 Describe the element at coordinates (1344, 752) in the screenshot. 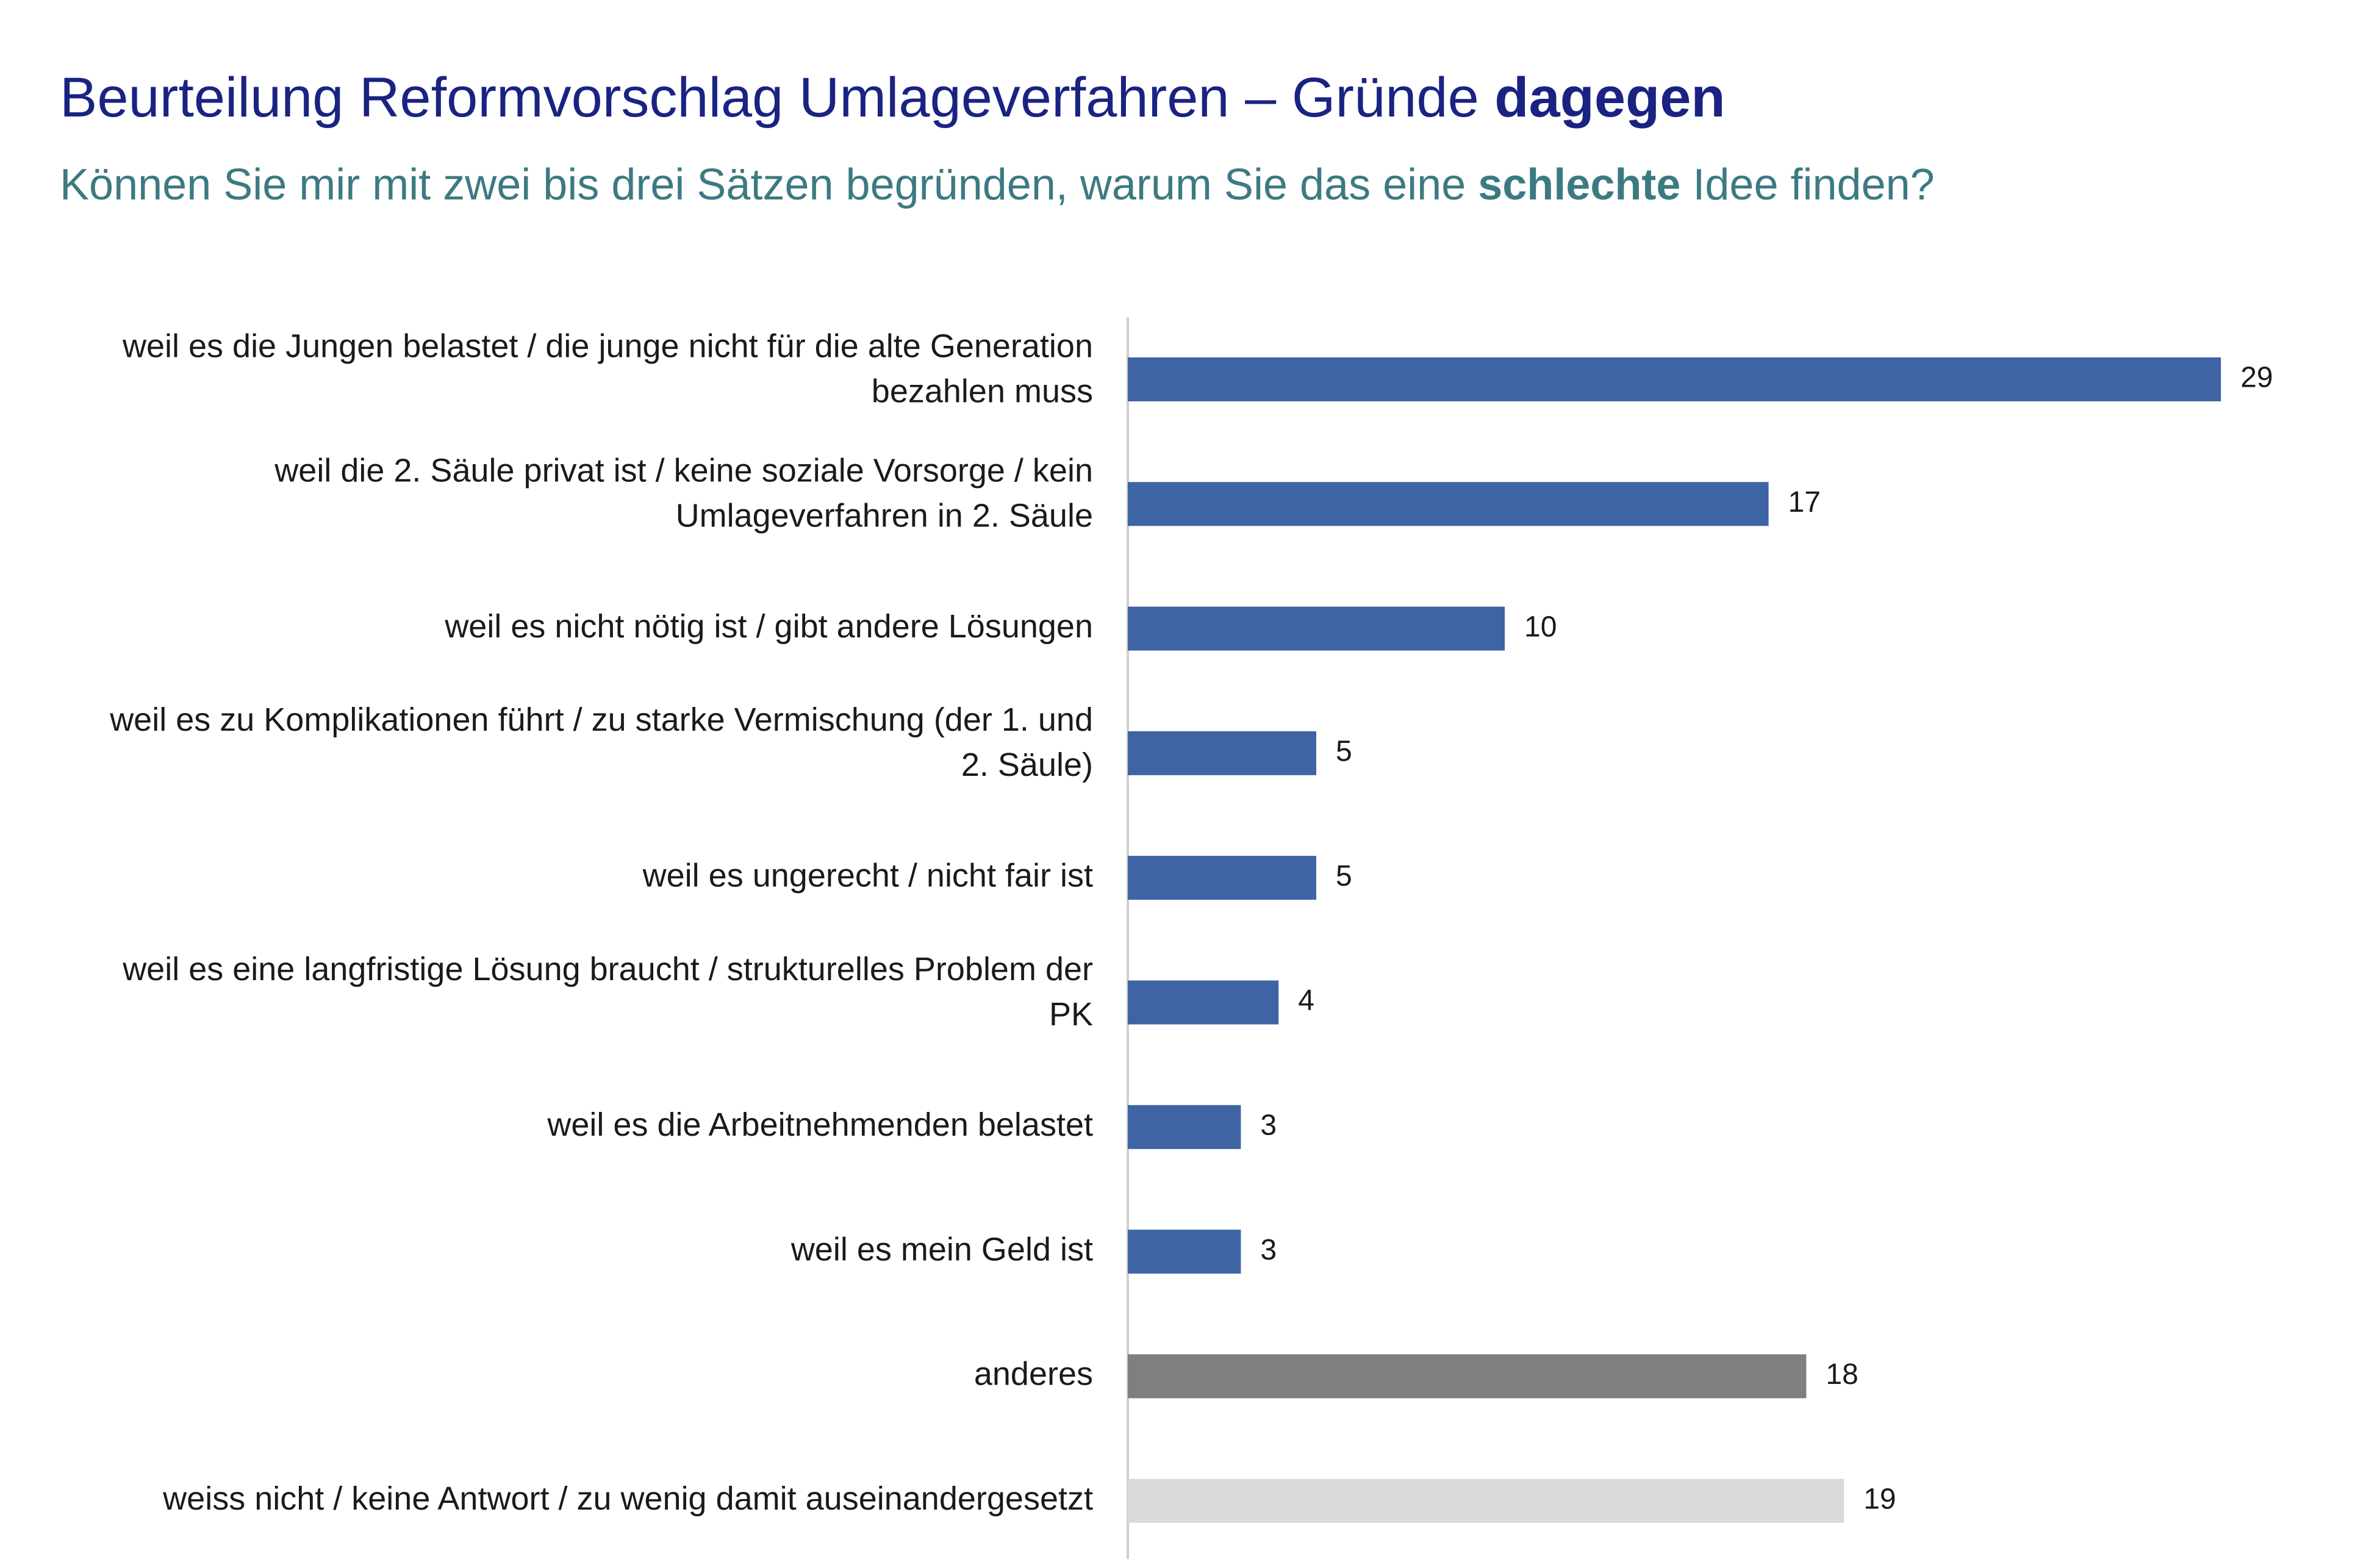

I see `data-label-4: 5` at that location.